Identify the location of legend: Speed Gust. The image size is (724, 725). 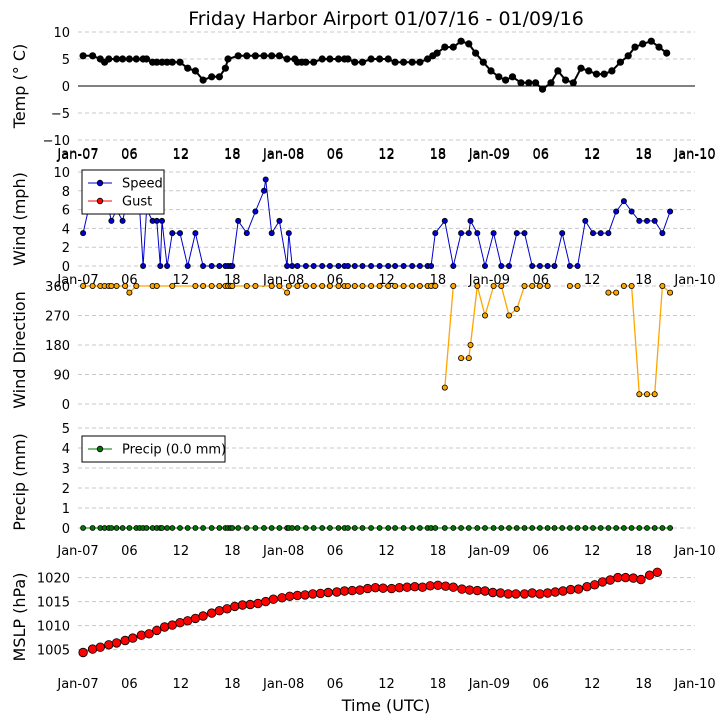
(123, 192).